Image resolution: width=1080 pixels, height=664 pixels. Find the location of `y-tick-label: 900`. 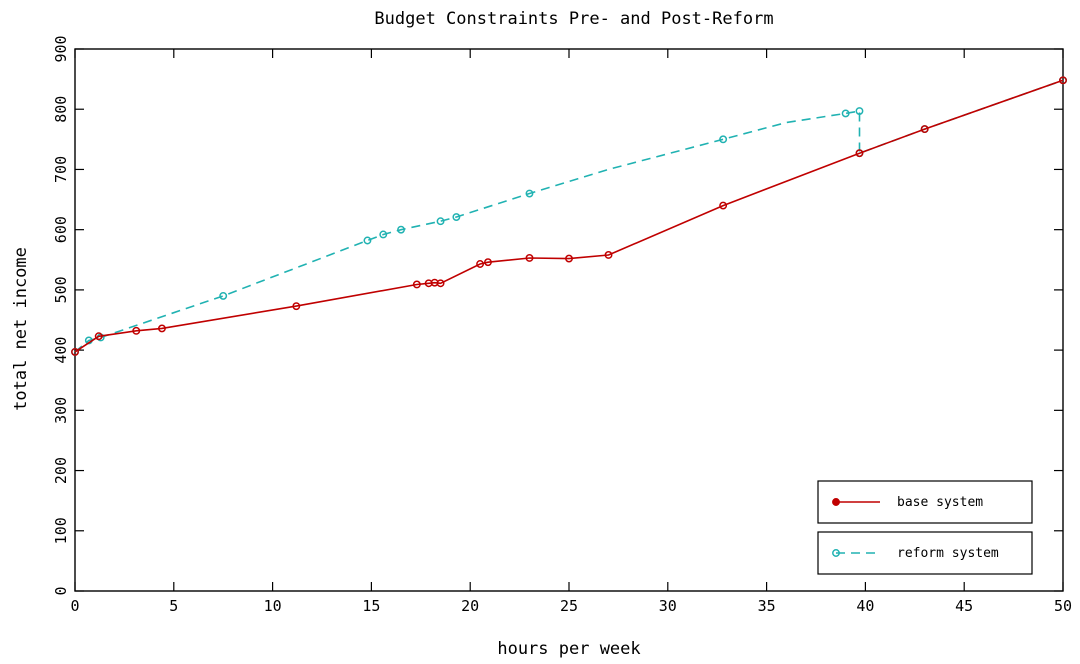

y-tick-label: 900 is located at coordinates (61, 48).